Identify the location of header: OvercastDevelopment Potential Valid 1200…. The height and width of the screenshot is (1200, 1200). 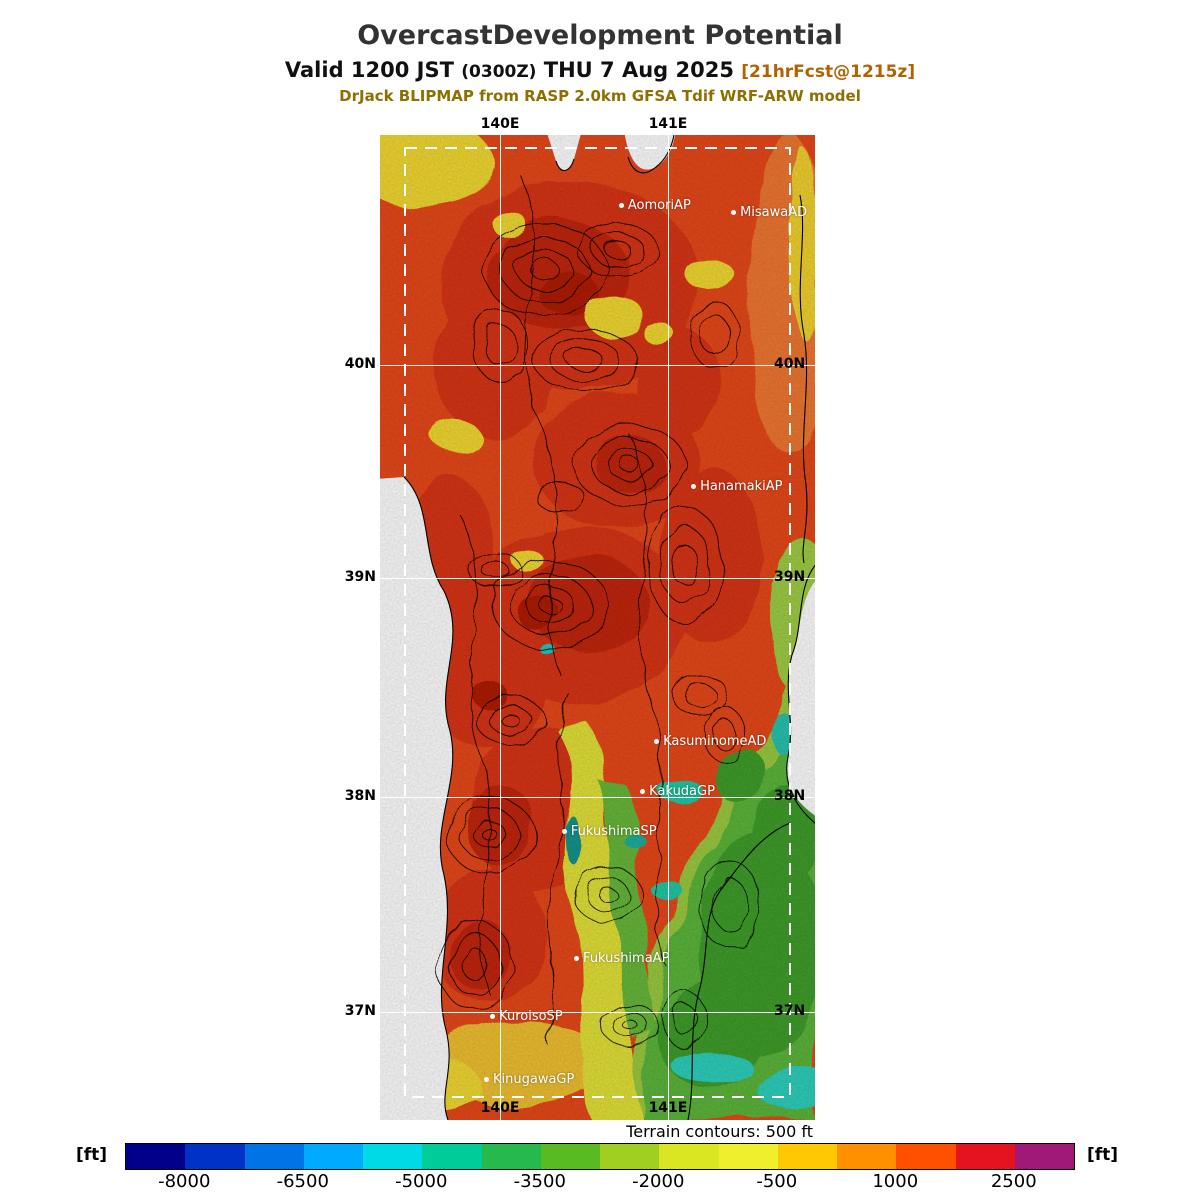
(600, 62).